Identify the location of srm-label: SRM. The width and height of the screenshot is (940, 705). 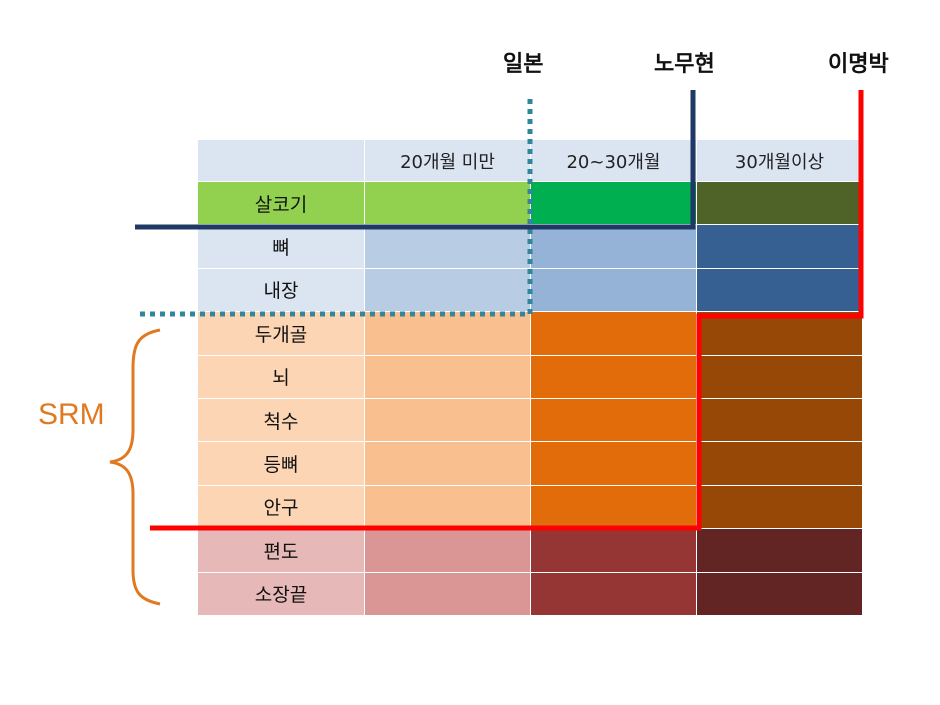
(71, 414).